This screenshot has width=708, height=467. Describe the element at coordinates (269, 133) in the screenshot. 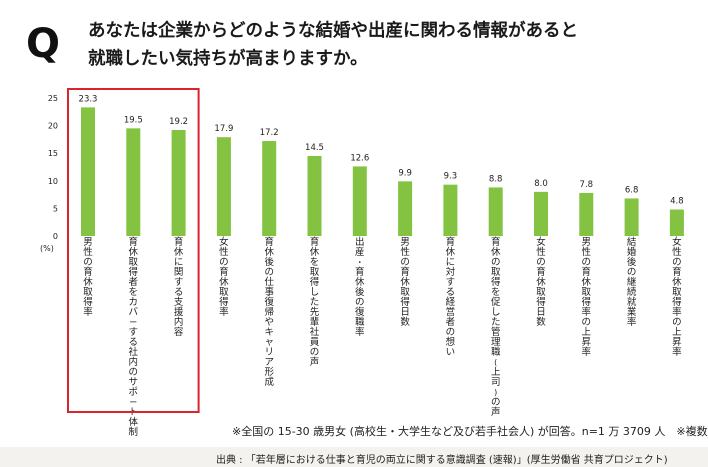

I see `data-label: 17.2` at that location.